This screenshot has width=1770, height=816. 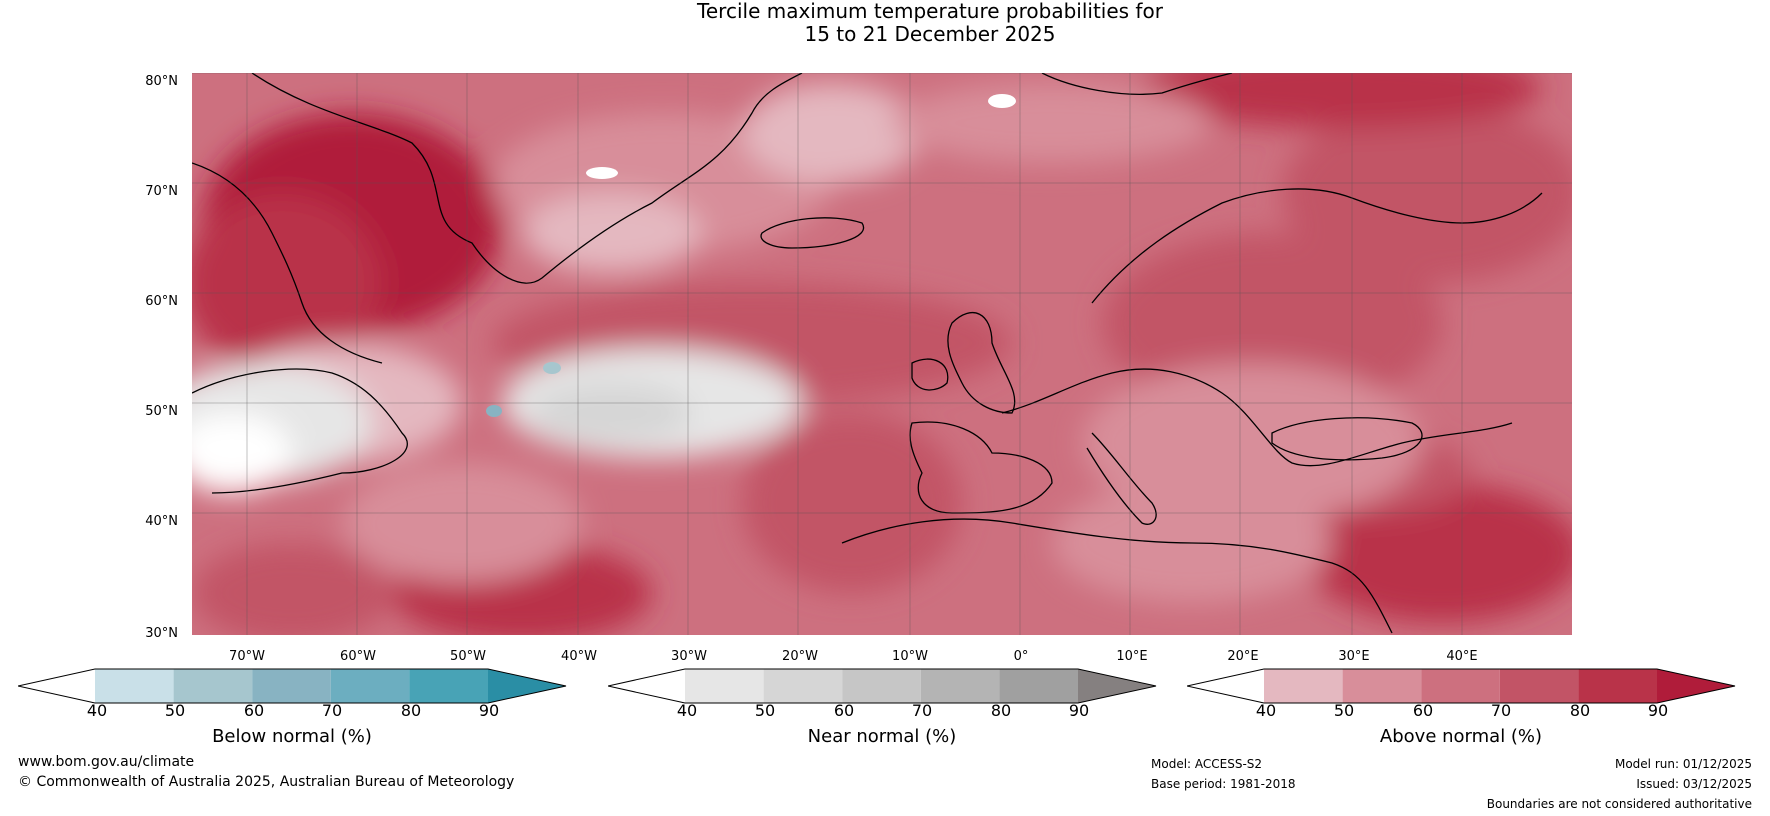 I want to click on coast-norway, so click(x=1317, y=246).